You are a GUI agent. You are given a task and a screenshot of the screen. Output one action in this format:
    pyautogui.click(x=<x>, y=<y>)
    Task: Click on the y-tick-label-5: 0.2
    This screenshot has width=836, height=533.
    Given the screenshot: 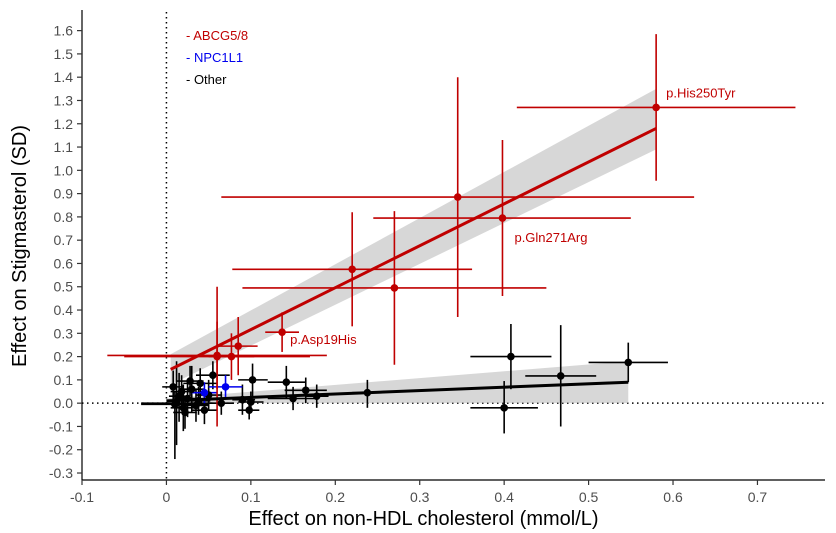 What is the action you would take?
    pyautogui.click(x=64, y=357)
    